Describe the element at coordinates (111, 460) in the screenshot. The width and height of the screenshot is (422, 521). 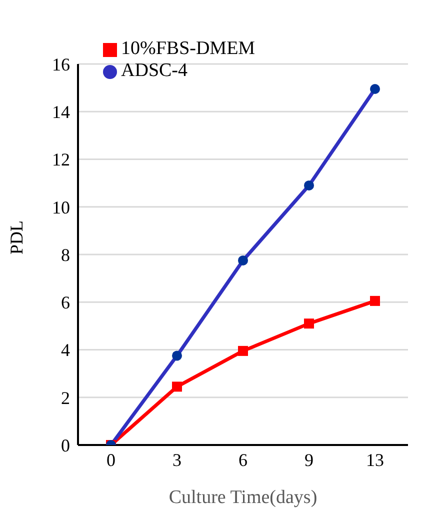
I see `x-tick-label: 0` at that location.